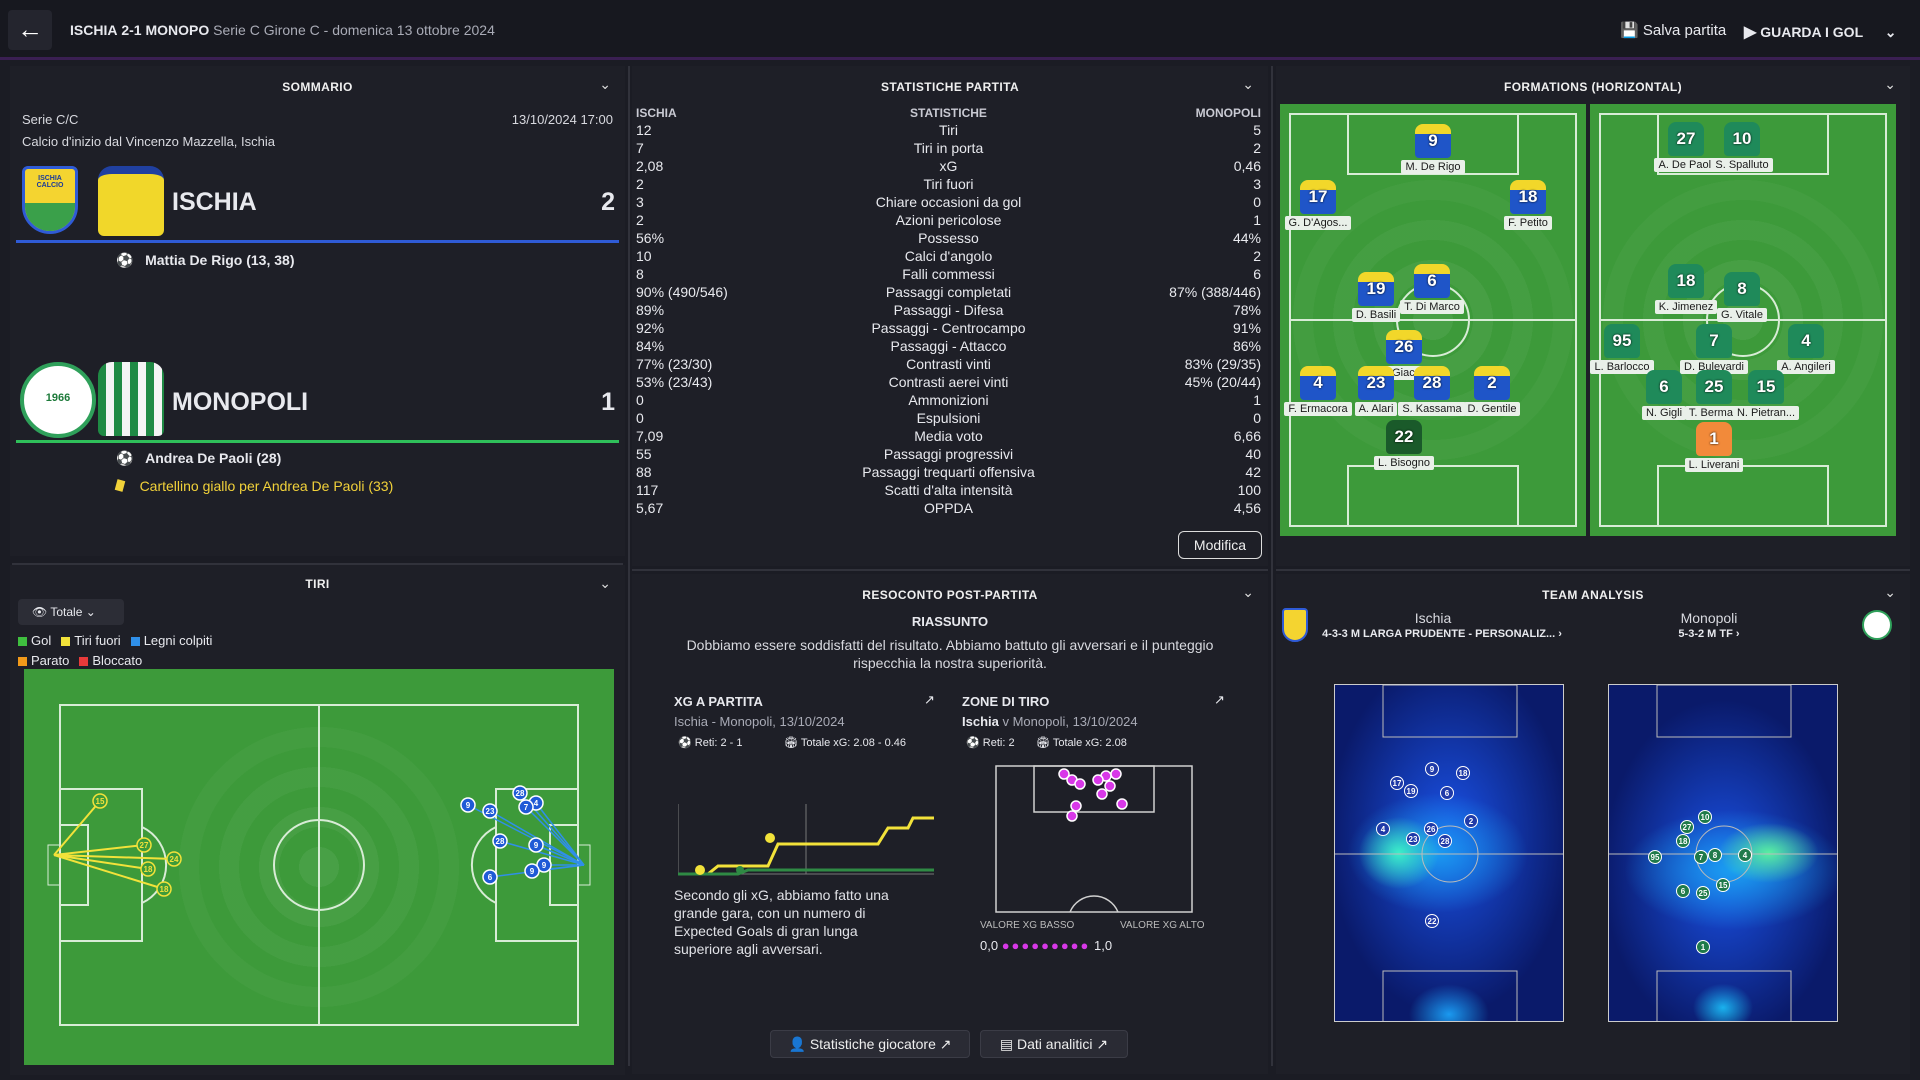 The image size is (1920, 1080). I want to click on stat-row: 0 Ammonizioni 1, so click(948, 401).